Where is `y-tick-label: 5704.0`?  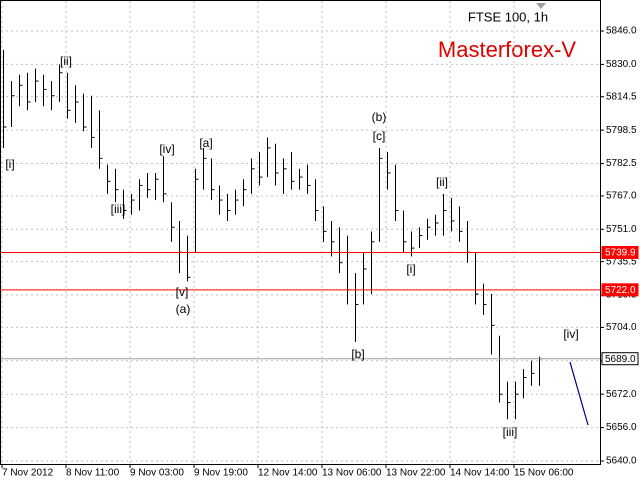
y-tick-label: 5704.0 is located at coordinates (621, 327).